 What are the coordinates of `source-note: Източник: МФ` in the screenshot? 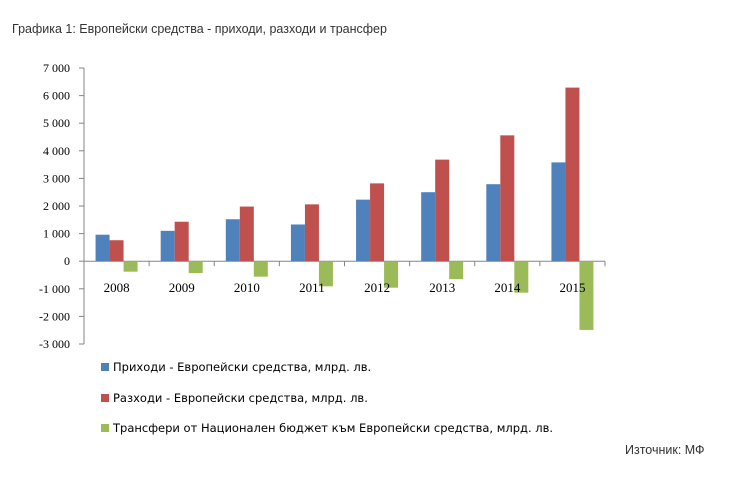 It's located at (665, 450).